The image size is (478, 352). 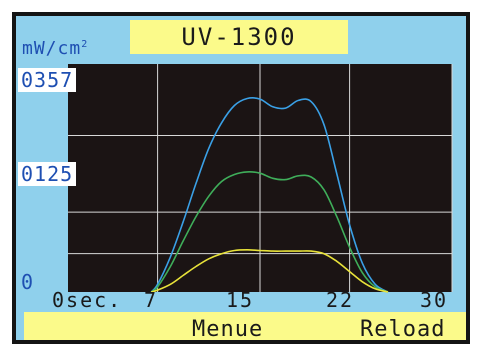 What do you see at coordinates (28, 282) in the screenshot?
I see `y-tick-label-zero: 0` at bounding box center [28, 282].